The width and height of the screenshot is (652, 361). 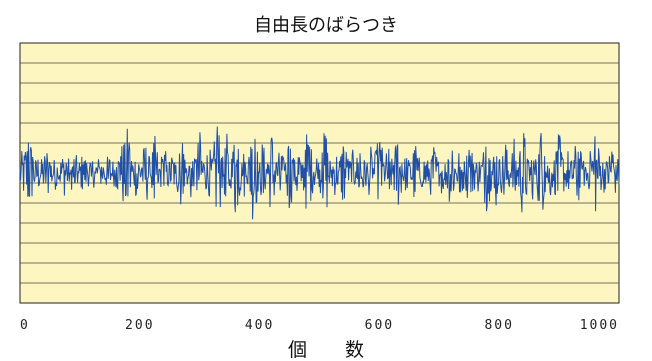 What do you see at coordinates (379, 325) in the screenshot?
I see `x-tick-label: 600` at bounding box center [379, 325].